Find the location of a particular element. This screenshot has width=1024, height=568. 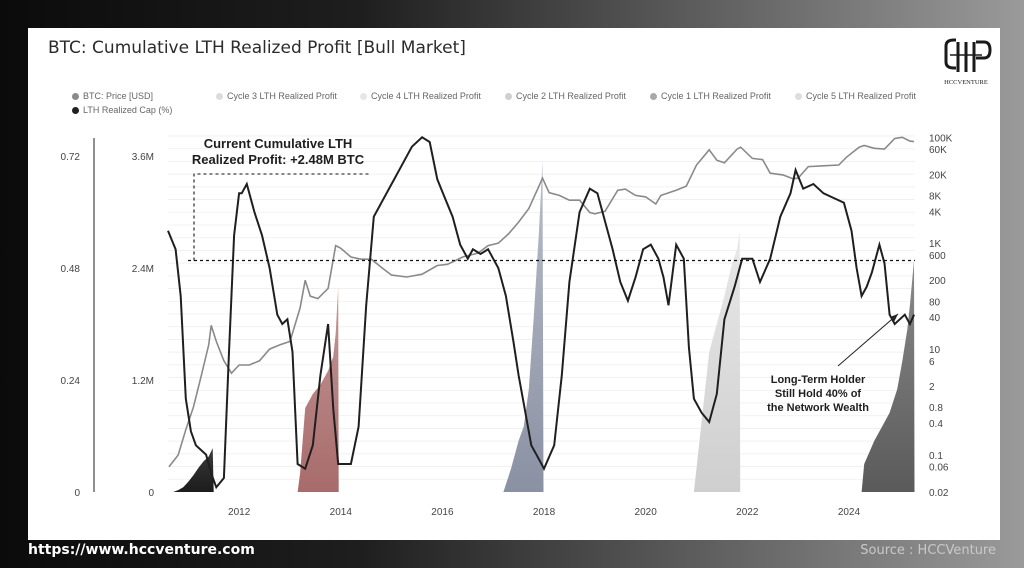

axis-tick-price: 6 is located at coordinates (932, 362).